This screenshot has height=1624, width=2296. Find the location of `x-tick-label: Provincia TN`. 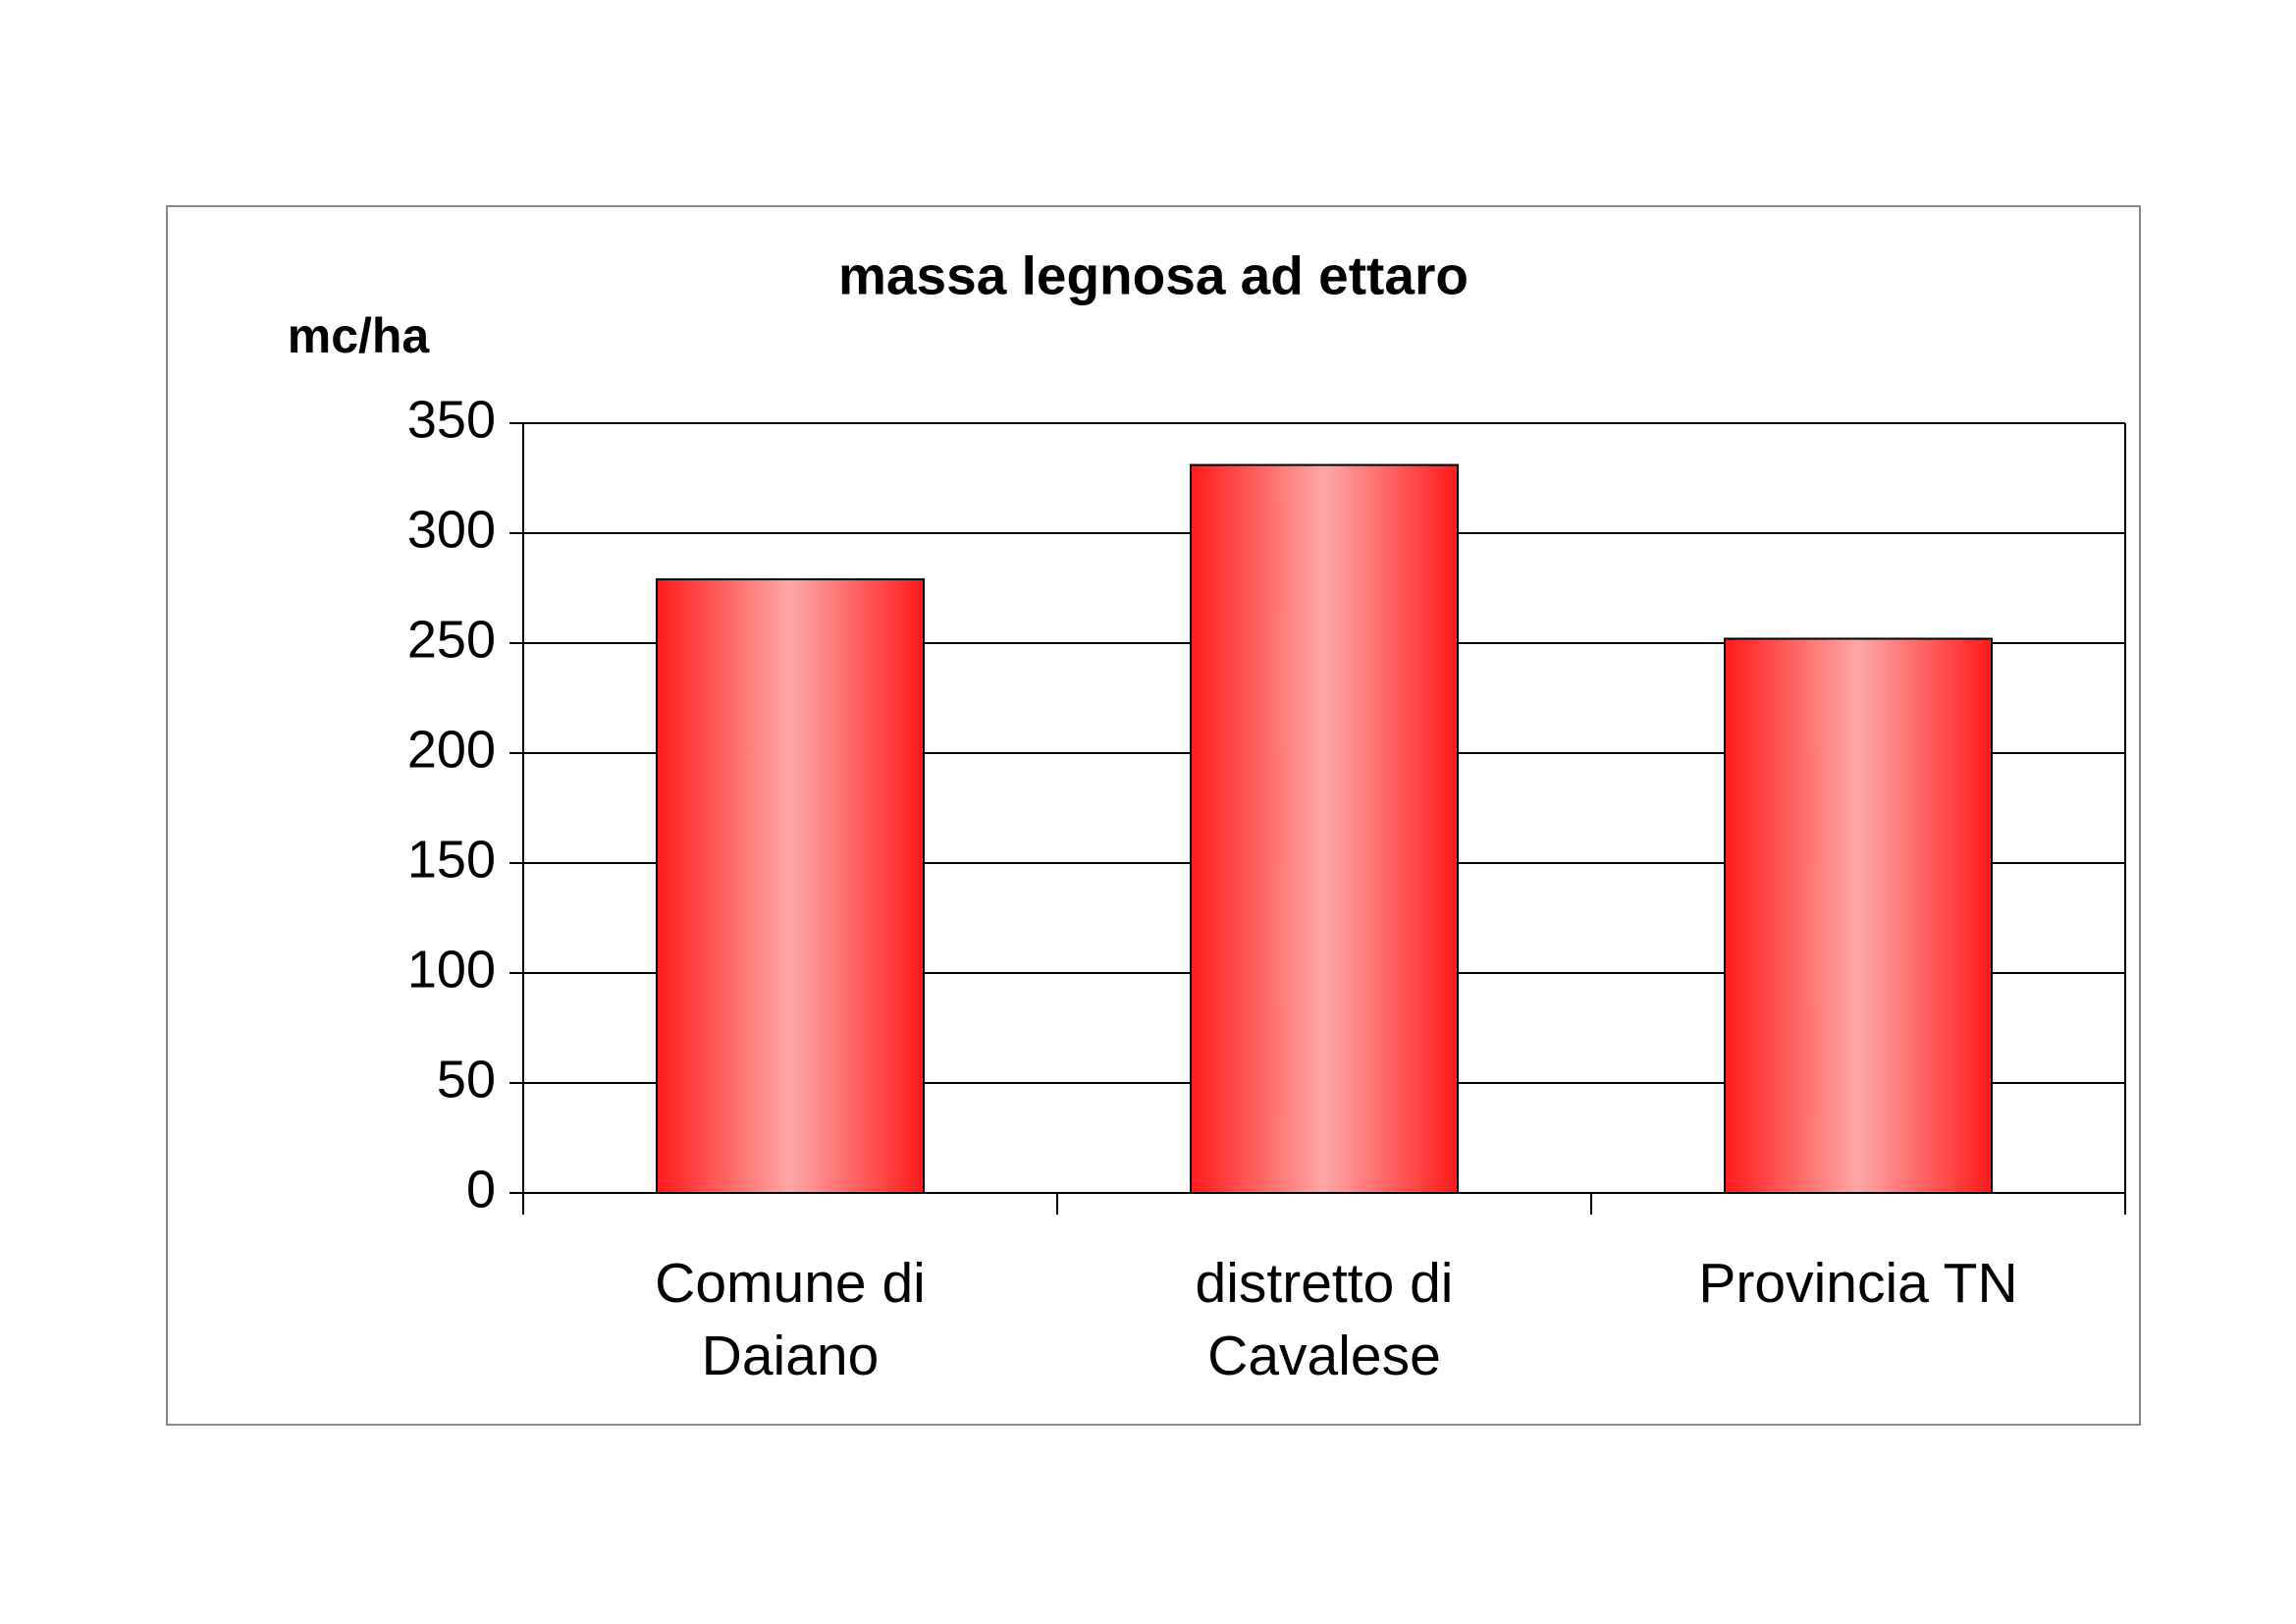

x-tick-label: Provincia TN is located at coordinates (1858, 1283).